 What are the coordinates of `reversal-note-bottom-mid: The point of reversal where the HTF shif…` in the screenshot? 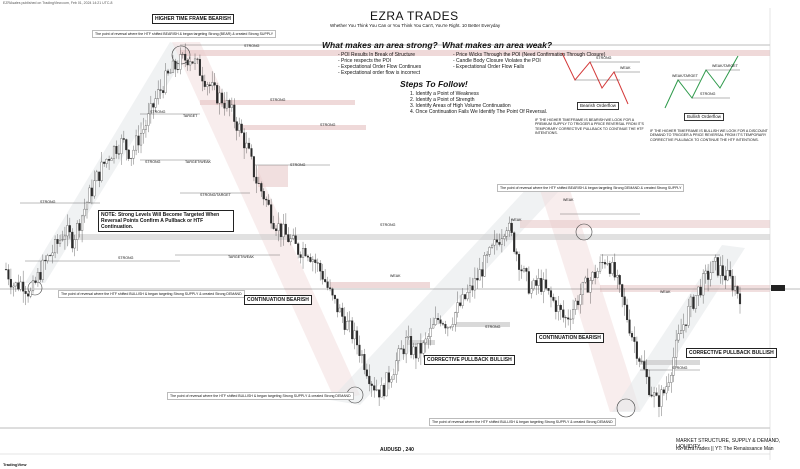 It's located at (260, 396).